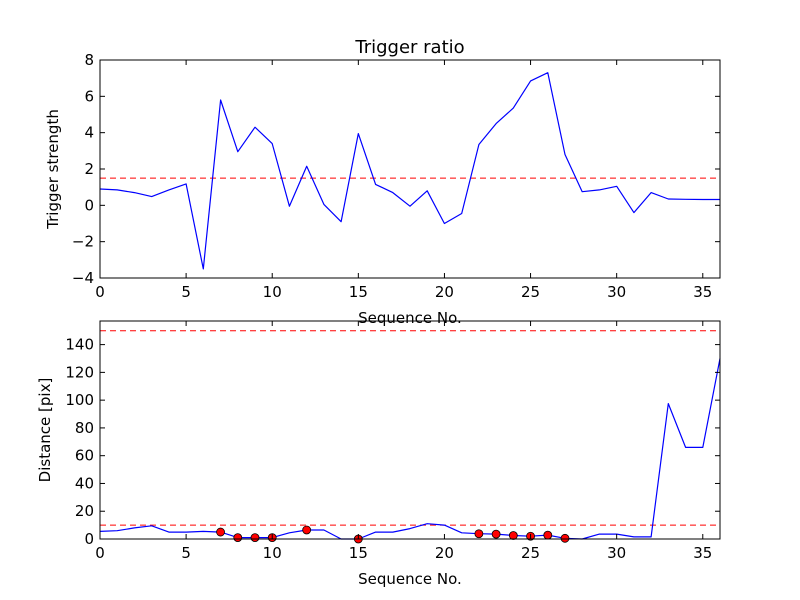  What do you see at coordinates (89, 133) in the screenshot?
I see `y-tick-label: 4` at bounding box center [89, 133].